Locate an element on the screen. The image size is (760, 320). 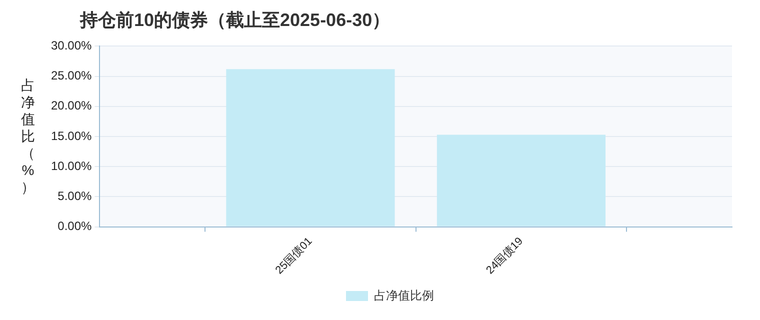
y-tick-label: 0.00% is located at coordinates (75, 226).